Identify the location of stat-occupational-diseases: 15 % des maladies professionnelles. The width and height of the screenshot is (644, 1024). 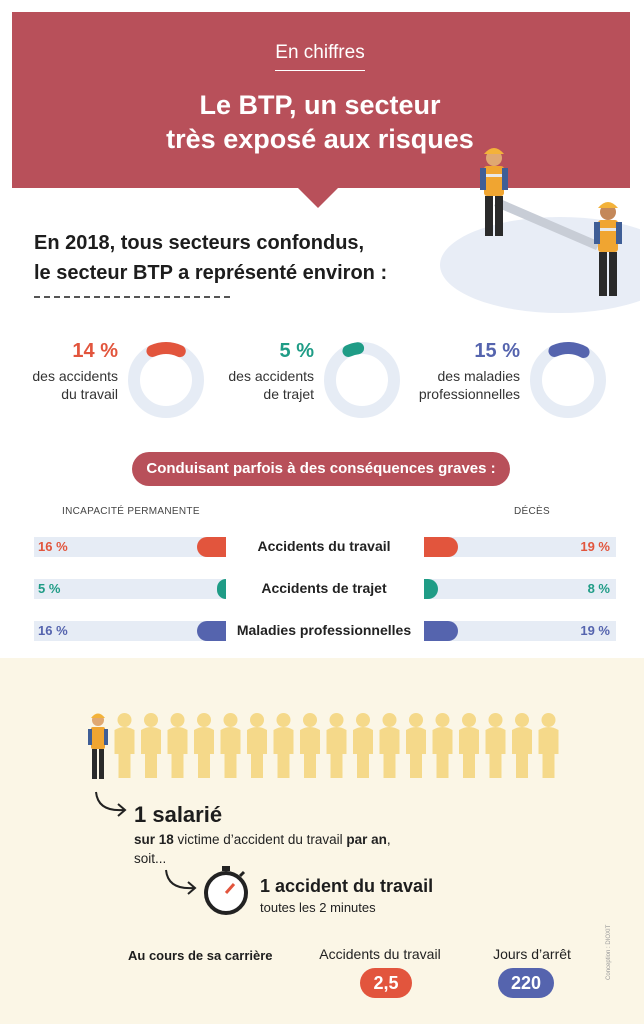
(465, 371).